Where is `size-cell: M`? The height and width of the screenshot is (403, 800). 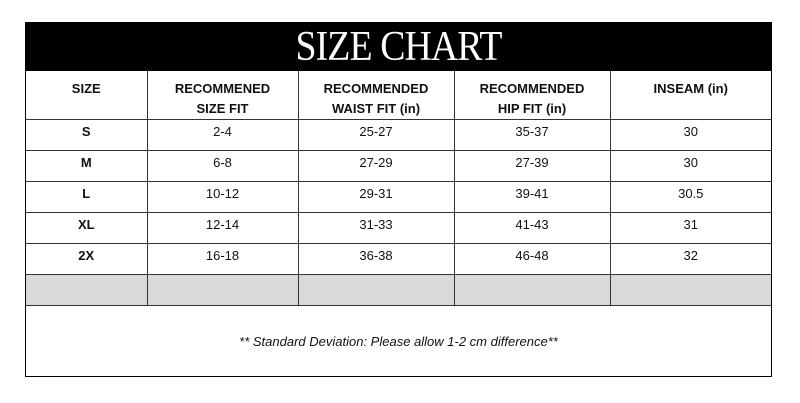
size-cell: M is located at coordinates (87, 166).